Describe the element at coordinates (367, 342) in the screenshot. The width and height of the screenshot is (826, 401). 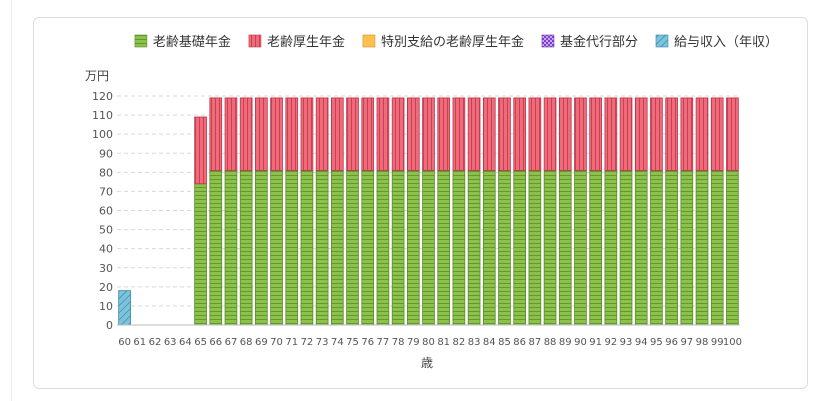
I see `x-tick-label: 76` at that location.